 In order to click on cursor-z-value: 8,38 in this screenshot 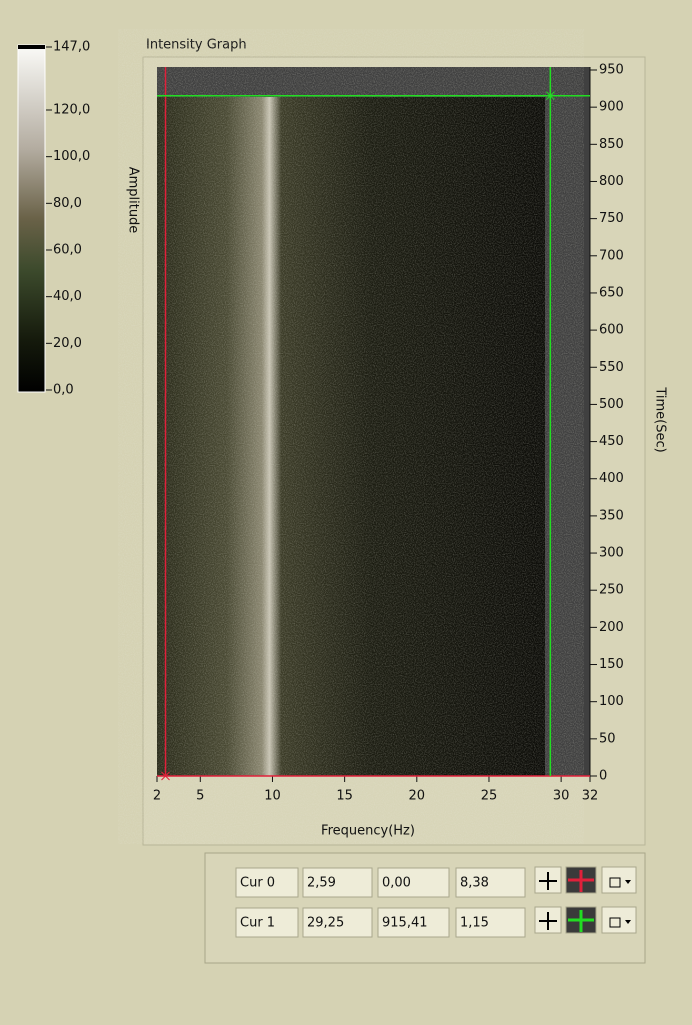, I will do `click(474, 883)`.